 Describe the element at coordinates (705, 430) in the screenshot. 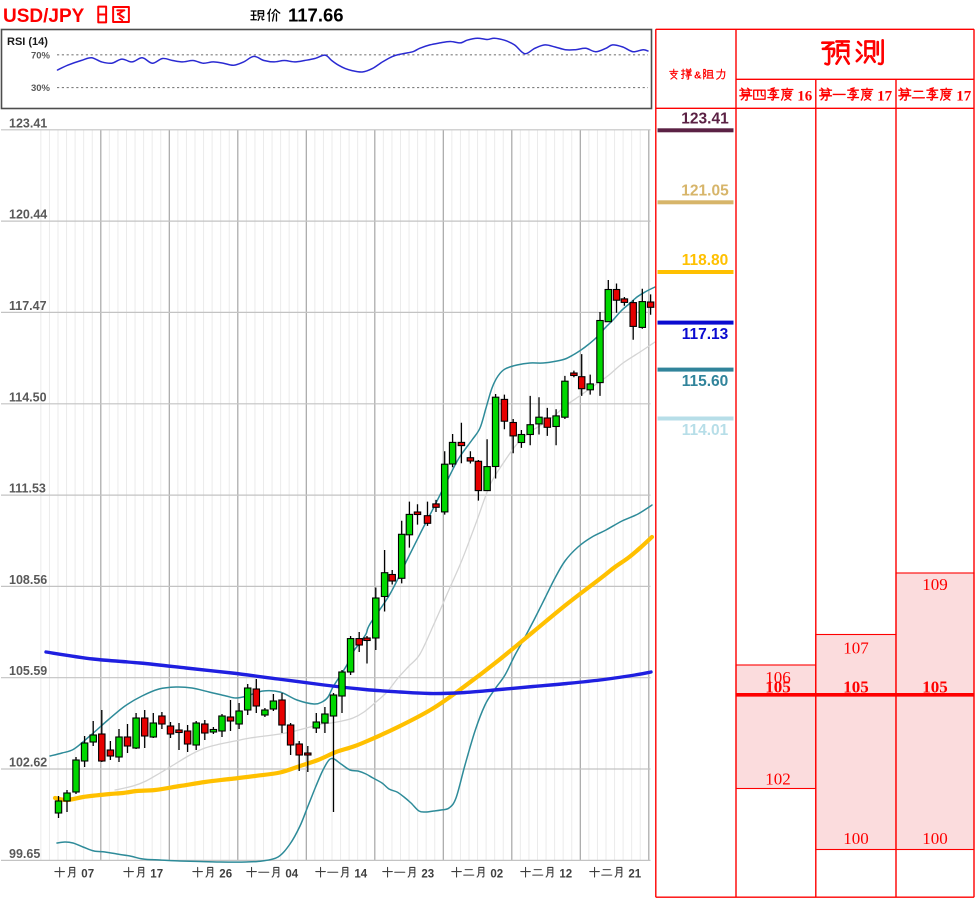

I see `svg-text: 114.01` at that location.